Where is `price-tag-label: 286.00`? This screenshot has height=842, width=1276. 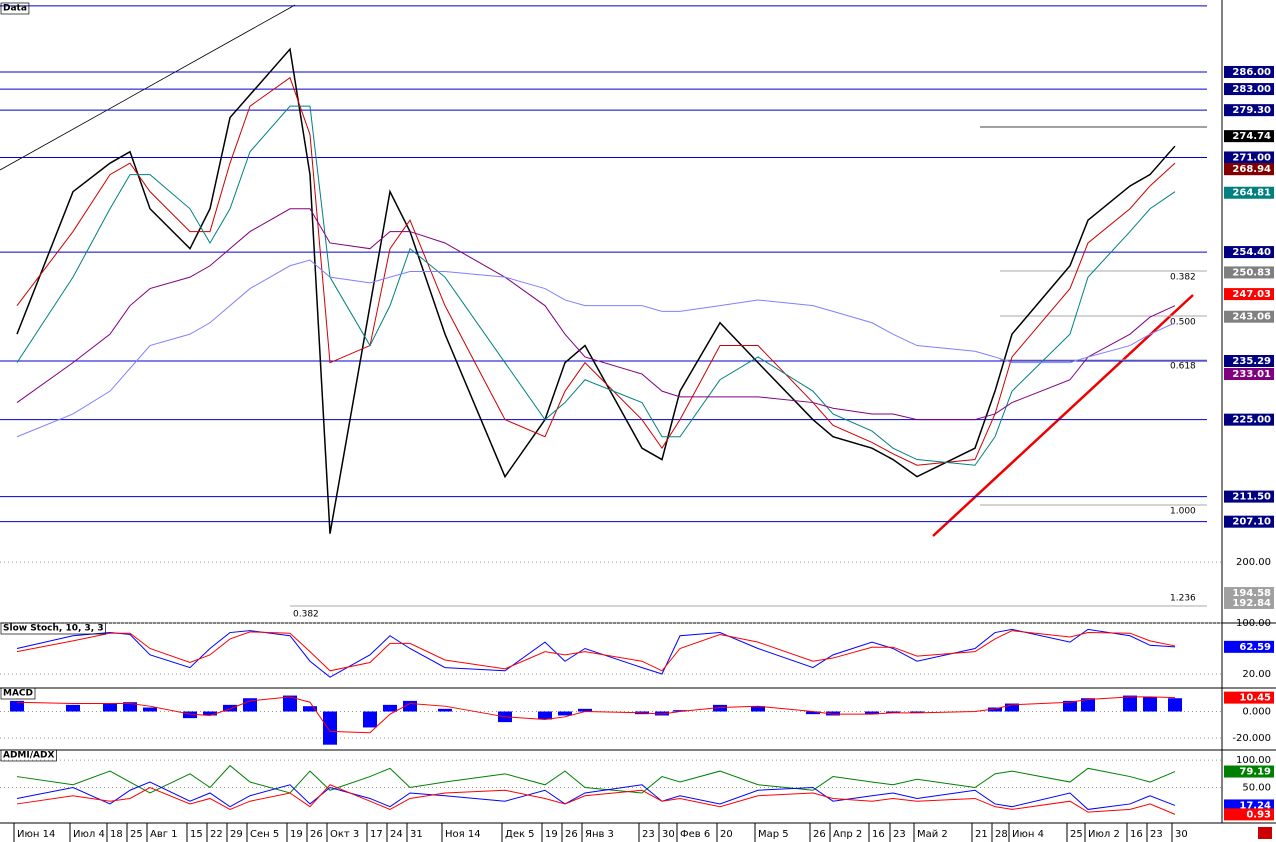 price-tag-label: 286.00 is located at coordinates (1251, 72).